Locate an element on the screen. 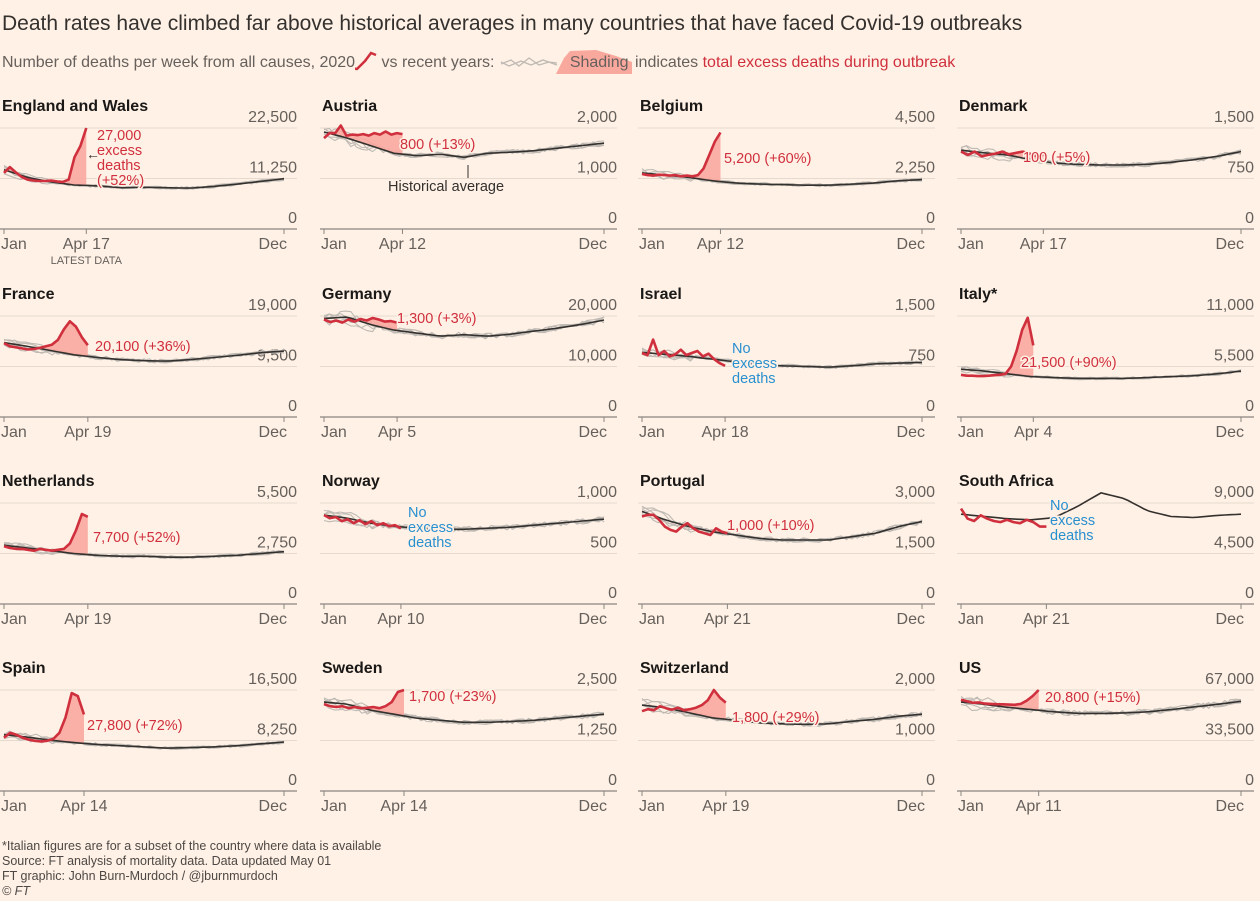  legend-shading: Shading is located at coordinates (593, 62).